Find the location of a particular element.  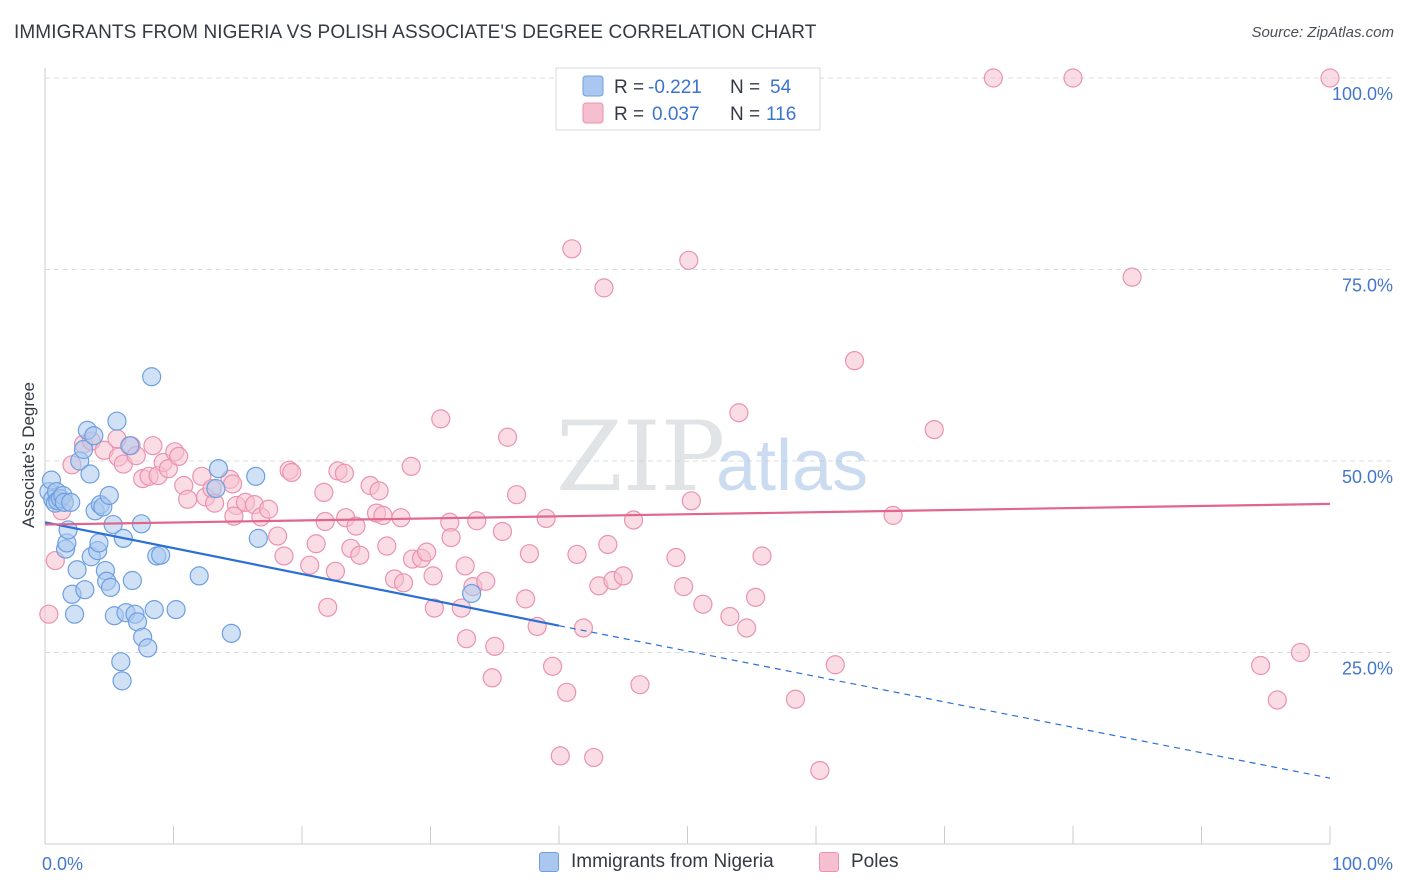

legend-n-label-1: N = is located at coordinates (745, 87).